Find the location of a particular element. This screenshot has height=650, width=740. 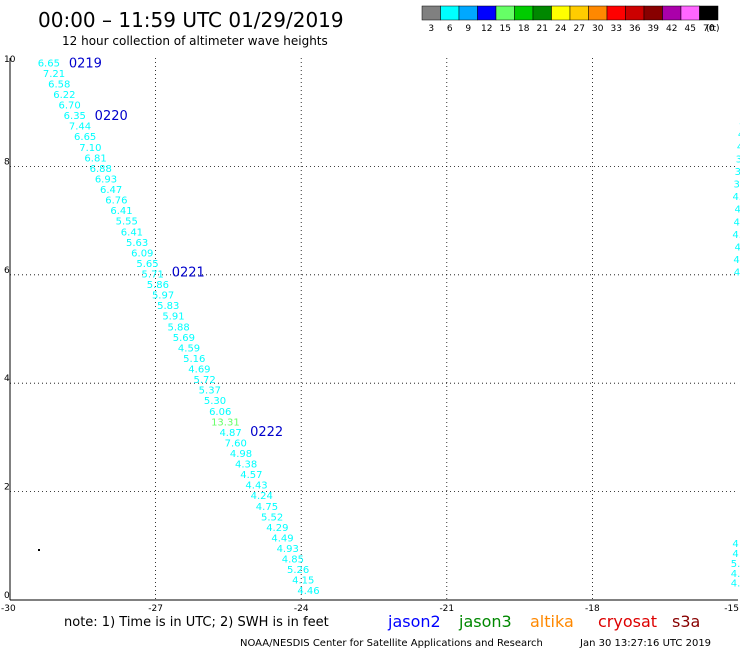

swh-value-label: 7.44 is located at coordinates (80, 127).